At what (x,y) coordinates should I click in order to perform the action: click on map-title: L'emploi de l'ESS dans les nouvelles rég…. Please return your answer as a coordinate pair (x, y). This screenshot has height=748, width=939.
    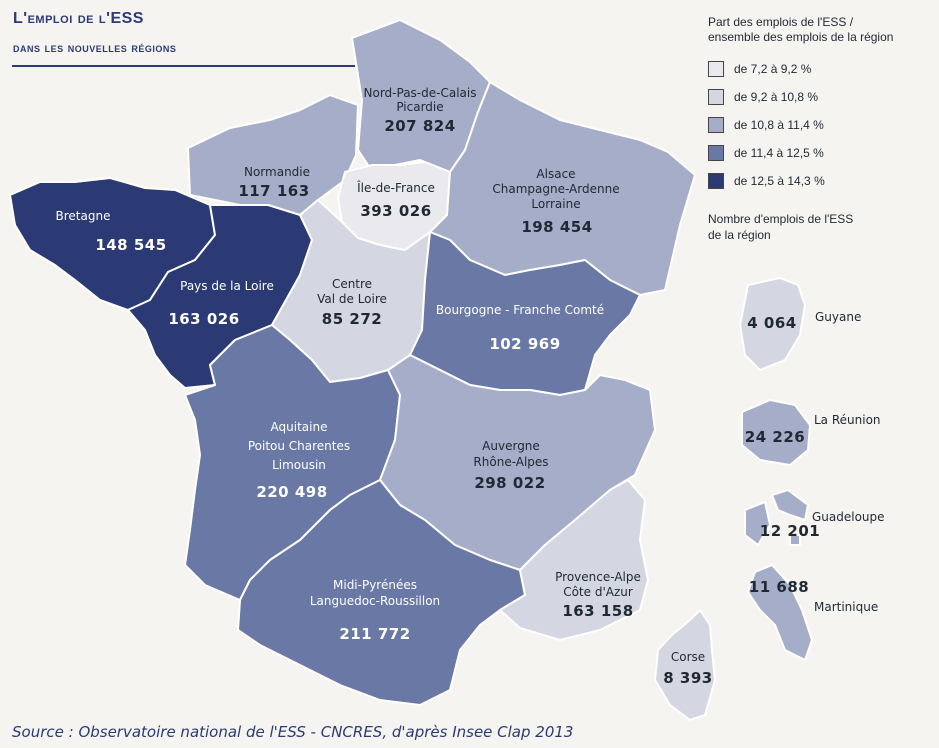
    Looking at the image, I should click on (94, 32).